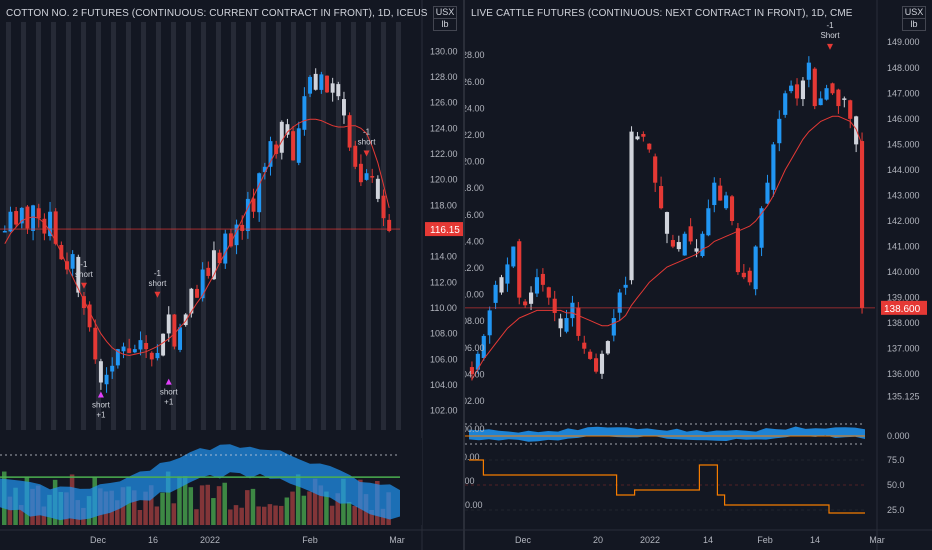  What do you see at coordinates (200, 482) in the screenshot?
I see `oscillator-area` at bounding box center [200, 482].